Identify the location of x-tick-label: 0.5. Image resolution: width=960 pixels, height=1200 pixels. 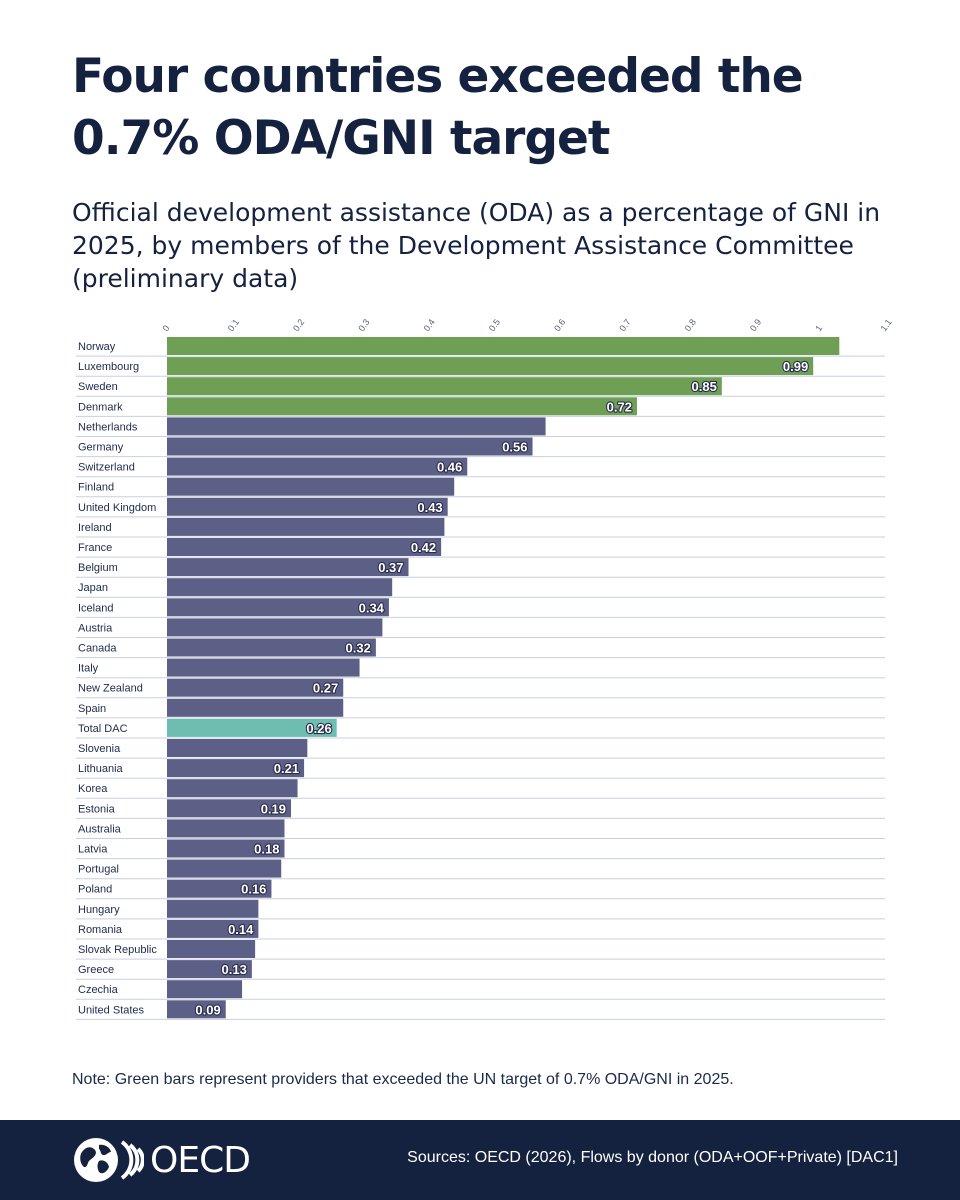
(494, 325).